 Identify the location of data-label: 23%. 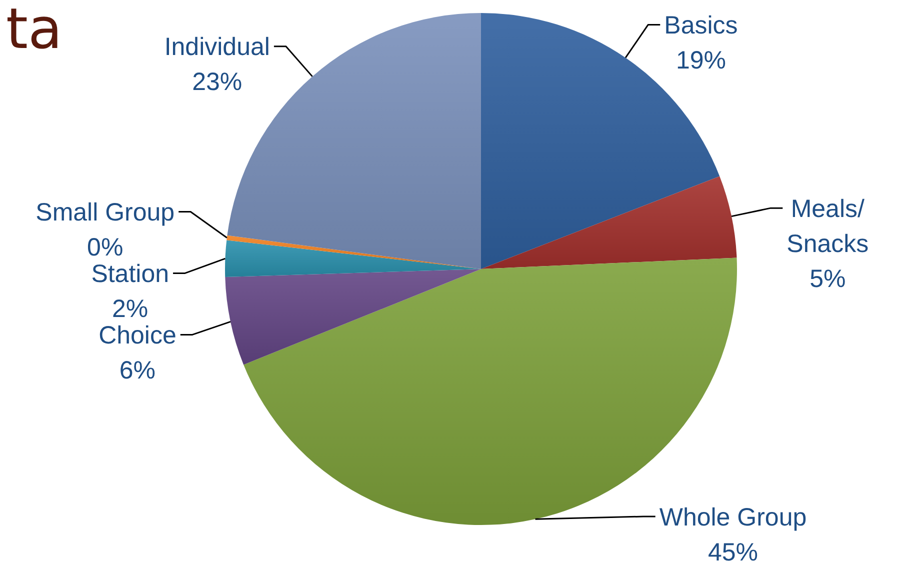
(217, 82).